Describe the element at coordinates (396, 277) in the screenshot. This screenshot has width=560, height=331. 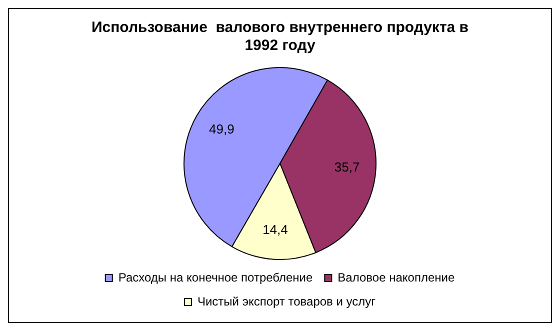
I see `legend-label: Валовое накопление` at that location.